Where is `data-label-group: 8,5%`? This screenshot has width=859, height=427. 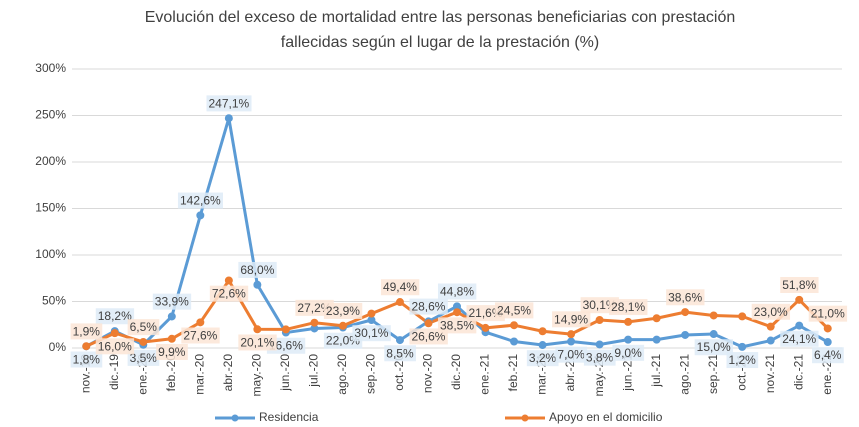
data-label-group: 8,5% is located at coordinates (400, 353).